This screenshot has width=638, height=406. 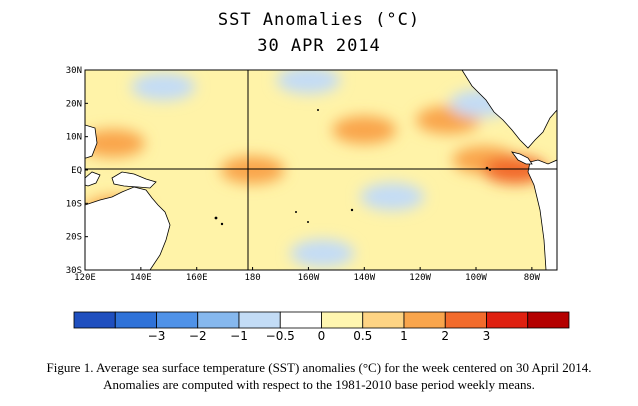 What do you see at coordinates (445, 336) in the screenshot?
I see `colorbar-label-7: 2` at bounding box center [445, 336].